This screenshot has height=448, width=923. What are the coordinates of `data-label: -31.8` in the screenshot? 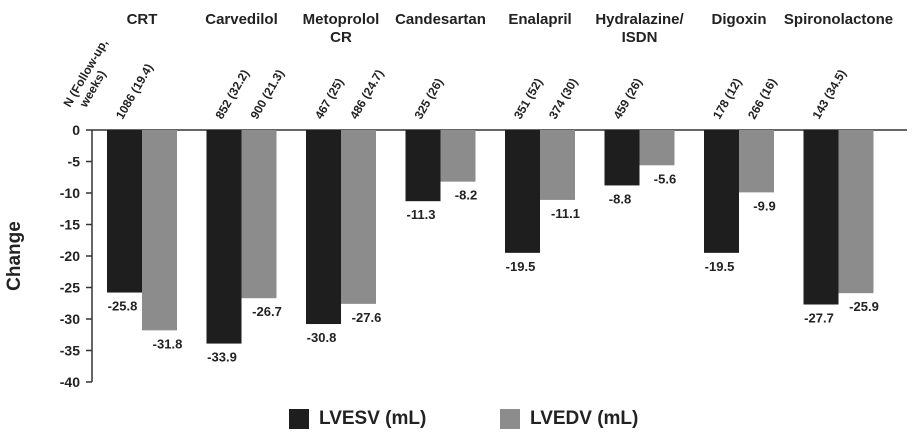 It's located at (168, 343).